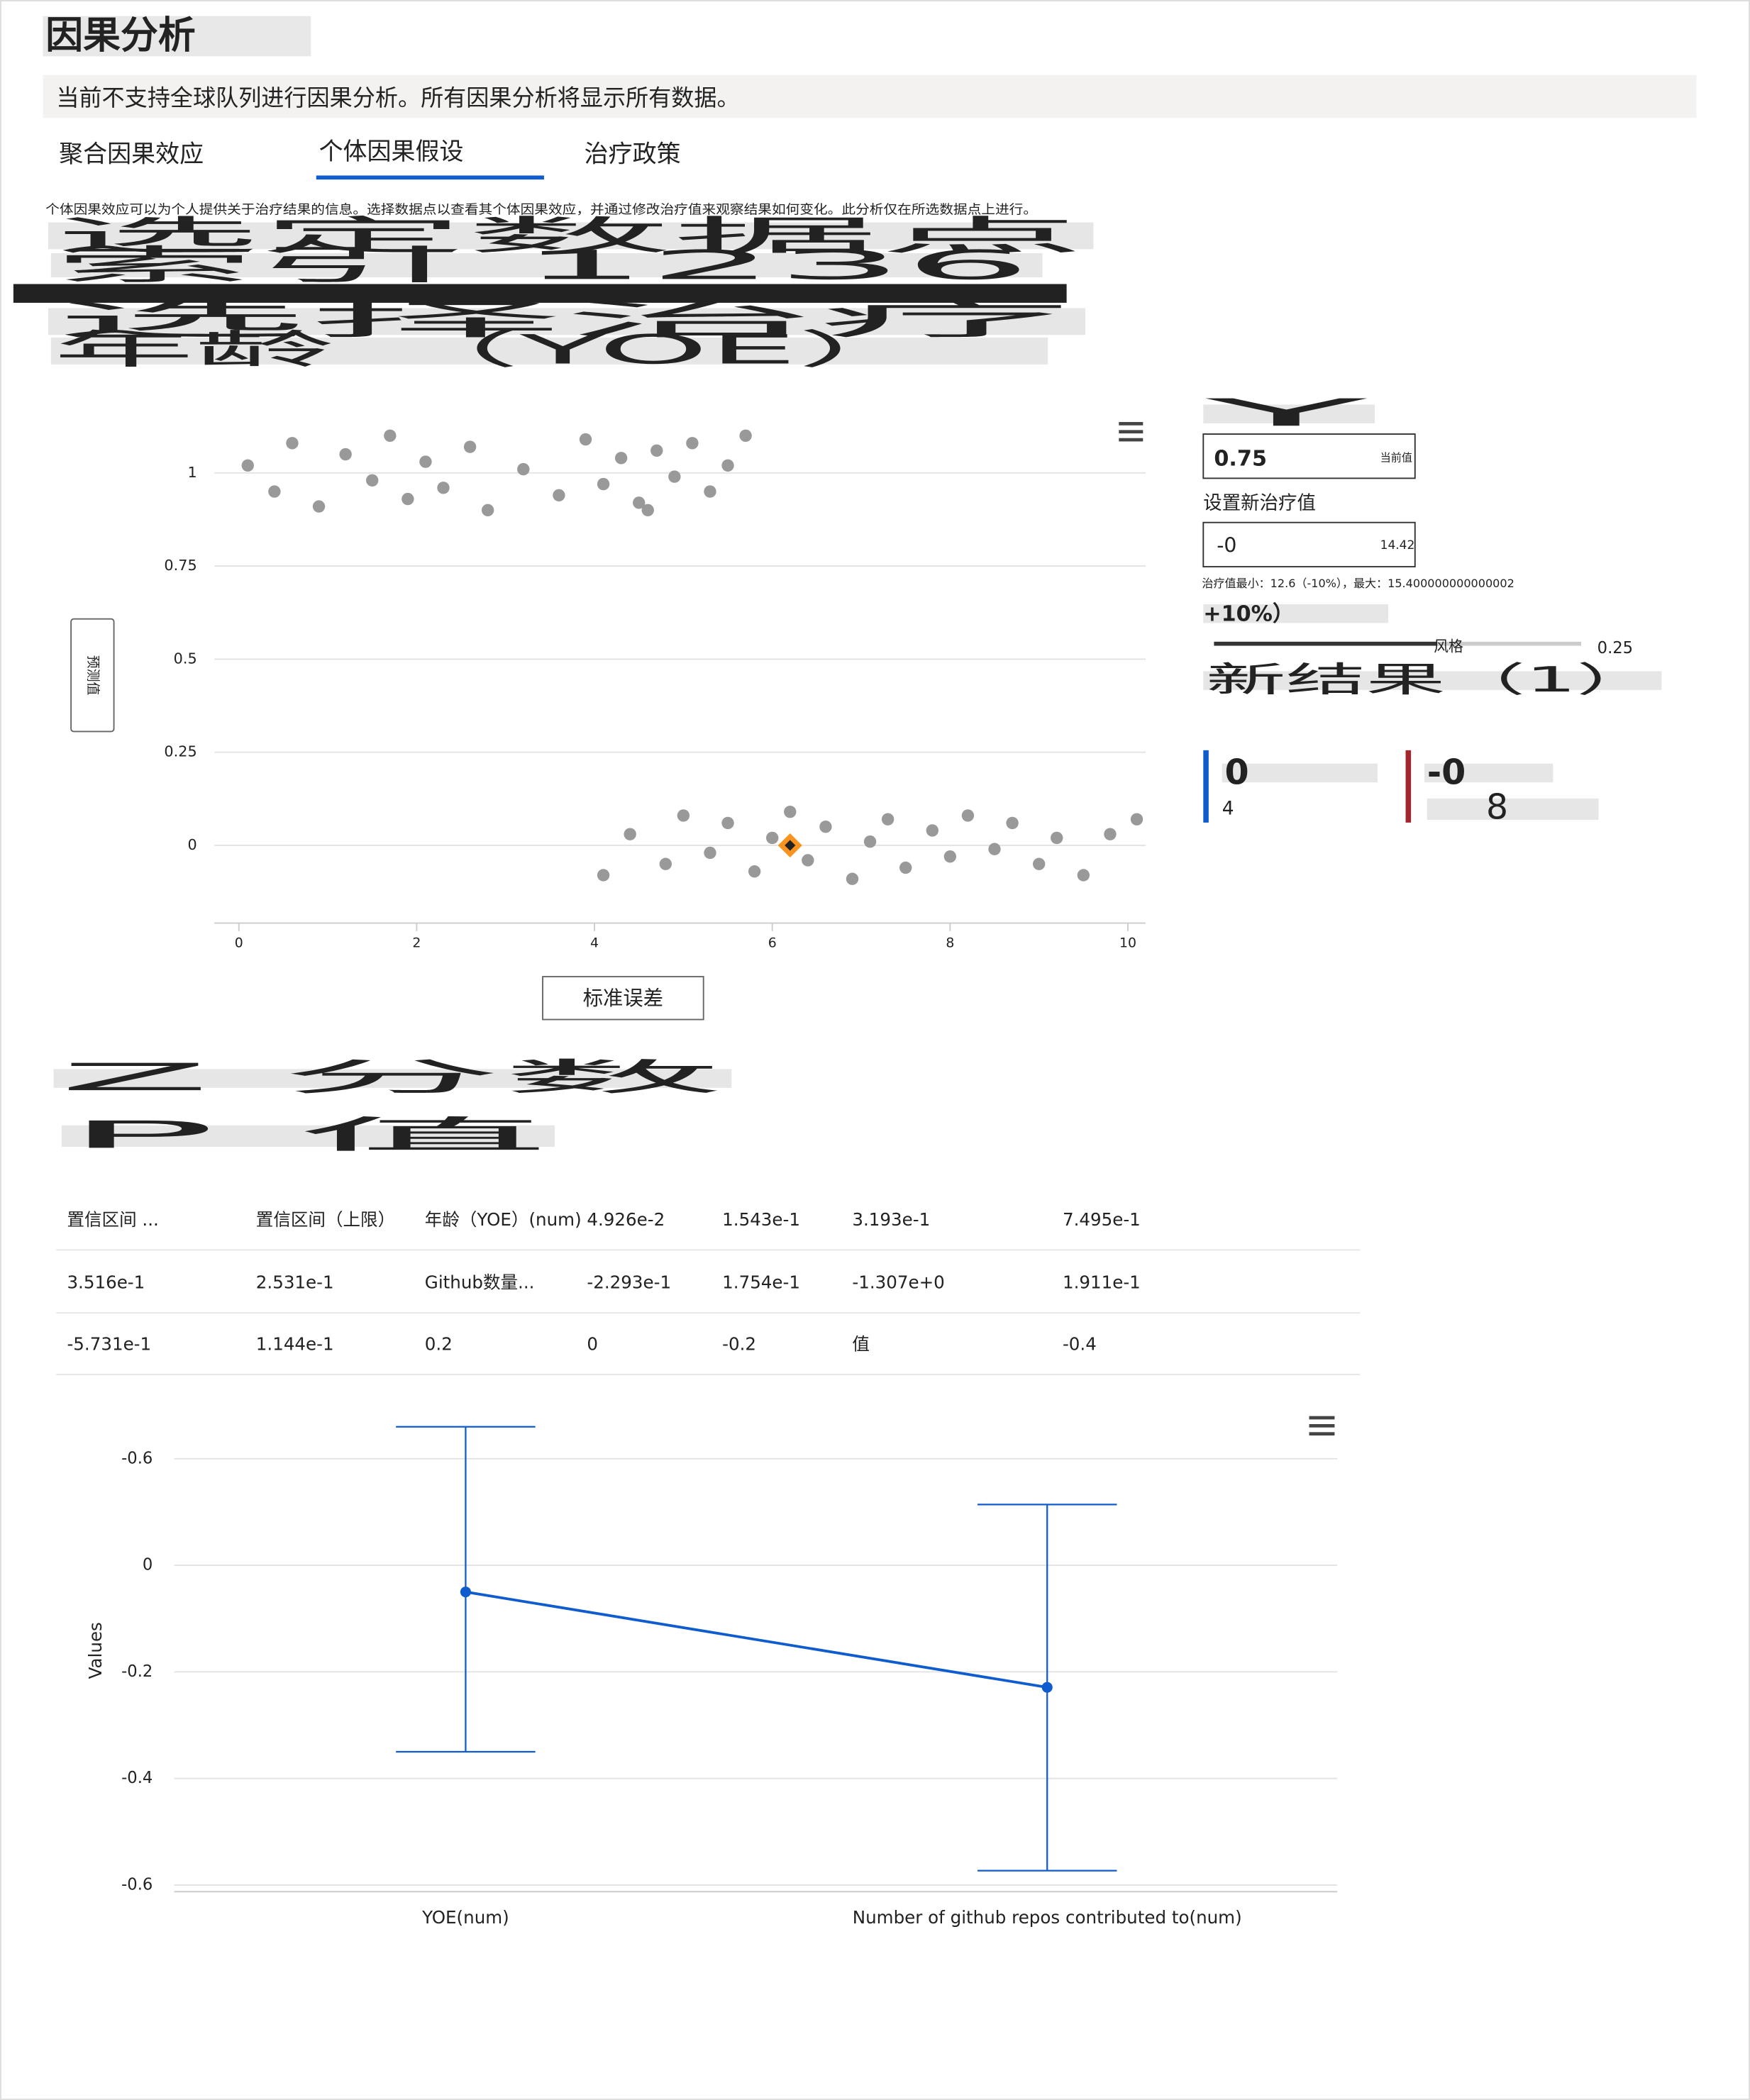 The image size is (1750, 2100). What do you see at coordinates (1226, 545) in the screenshot?
I see `new-value-input-text: -0` at bounding box center [1226, 545].